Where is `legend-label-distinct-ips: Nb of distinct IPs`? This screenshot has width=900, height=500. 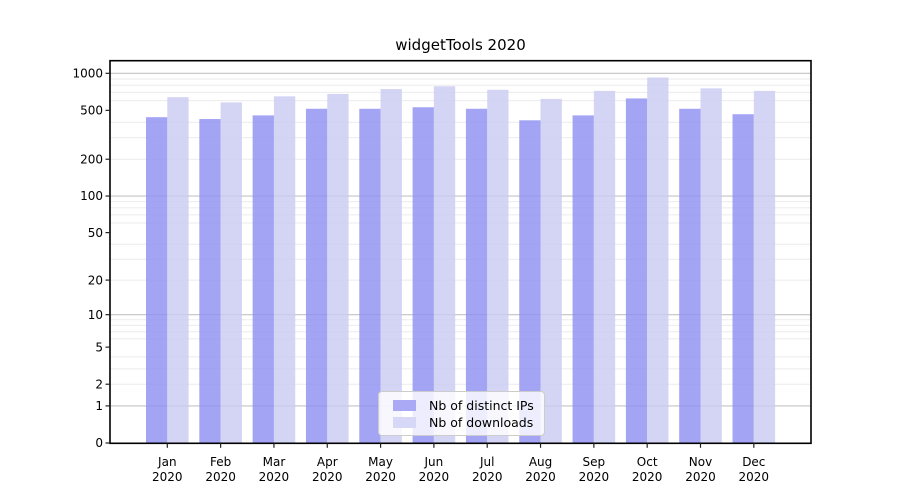
legend-label-distinct-ips: Nb of distinct IPs is located at coordinates (481, 405).